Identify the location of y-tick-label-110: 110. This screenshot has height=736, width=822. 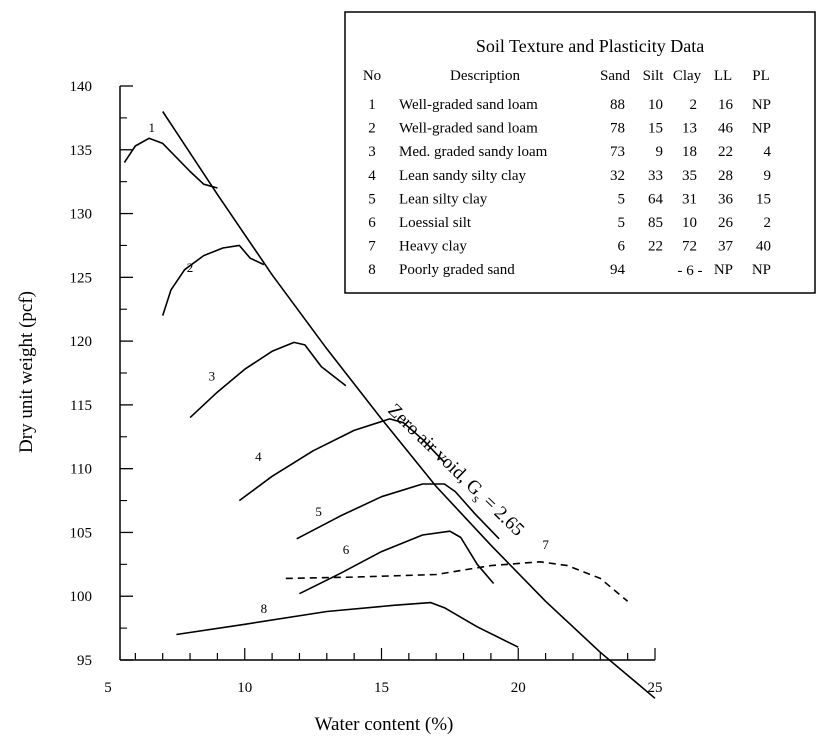
(81, 470).